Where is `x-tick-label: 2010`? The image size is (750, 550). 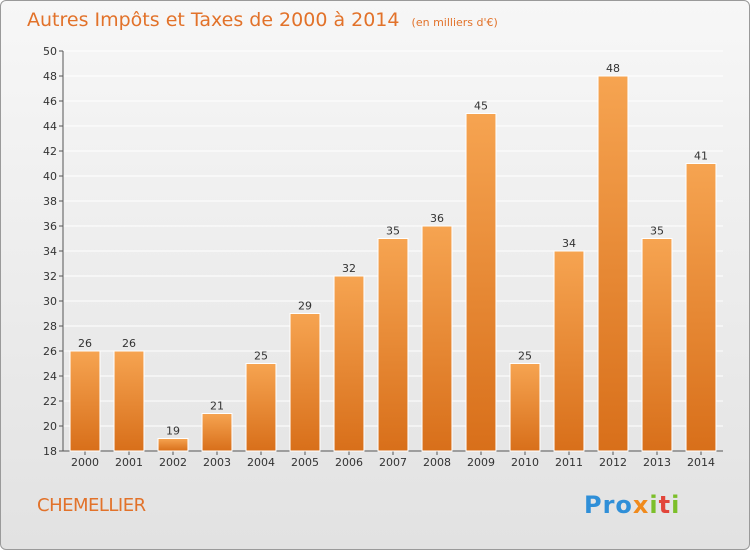 x-tick-label: 2010 is located at coordinates (525, 462).